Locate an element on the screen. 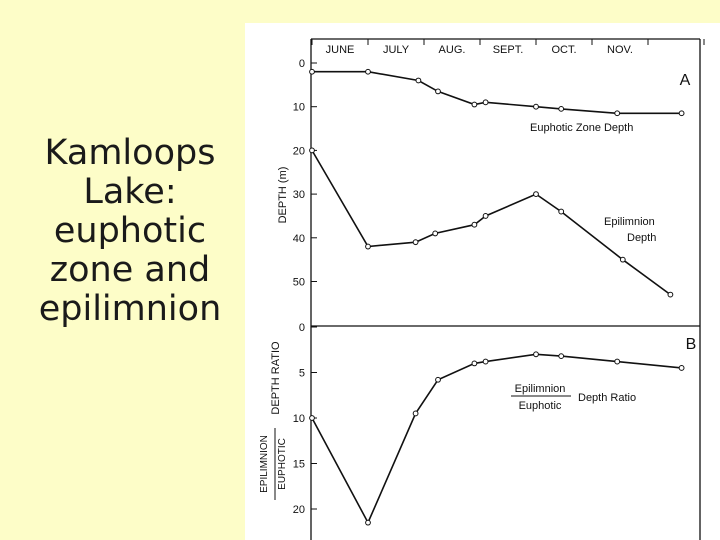 The width and height of the screenshot is (720, 540). month-label: JUNE is located at coordinates (340, 50).